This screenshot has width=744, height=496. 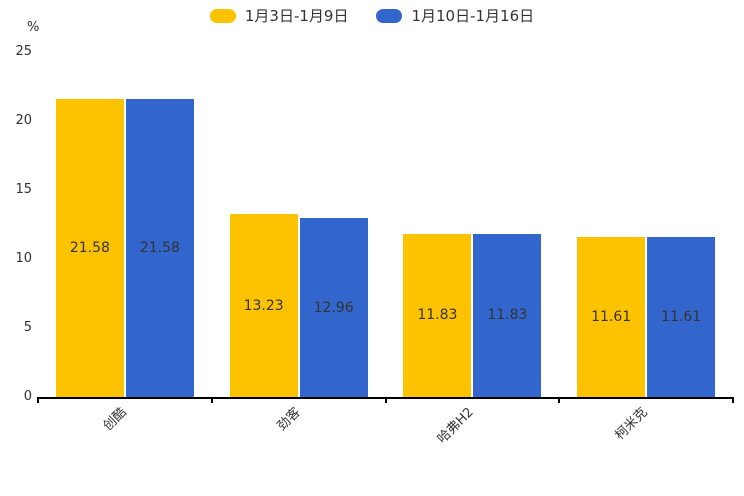 What do you see at coordinates (631, 424) in the screenshot?
I see `x-axis-category-label: 柯米克` at bounding box center [631, 424].